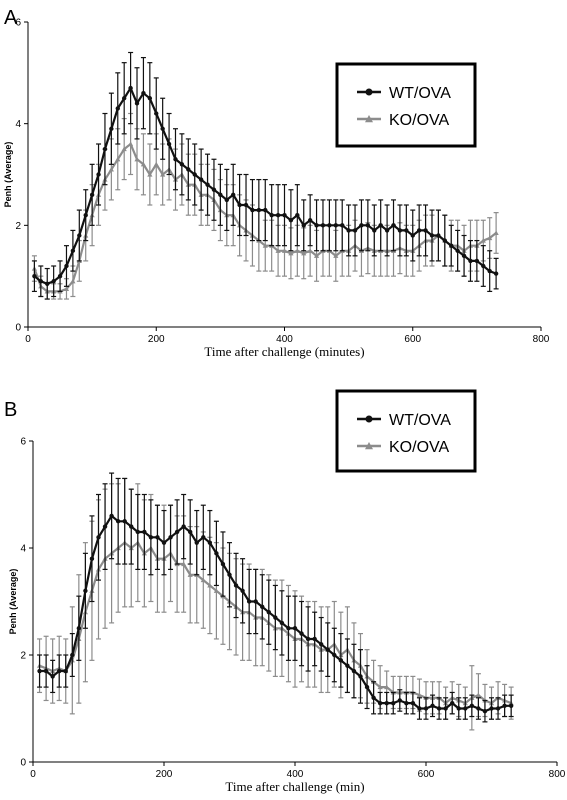 This screenshot has height=800, width=567. I want to click on x-axis-title: Time after challenge (min), so click(294, 786).